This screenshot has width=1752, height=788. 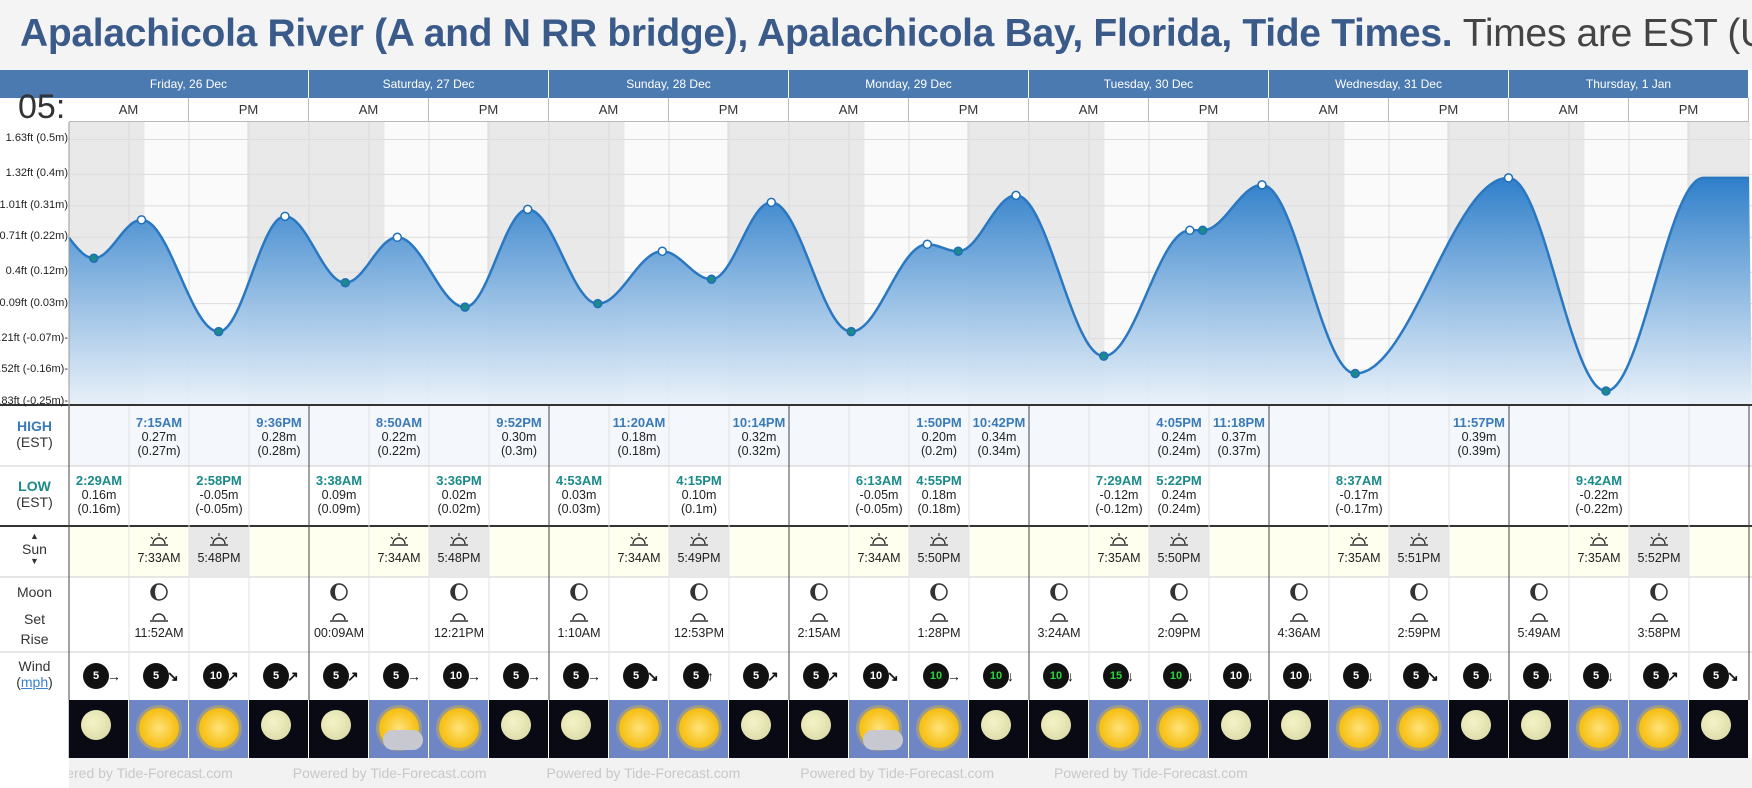 I want to click on weather-night-icon, so click(x=999, y=729).